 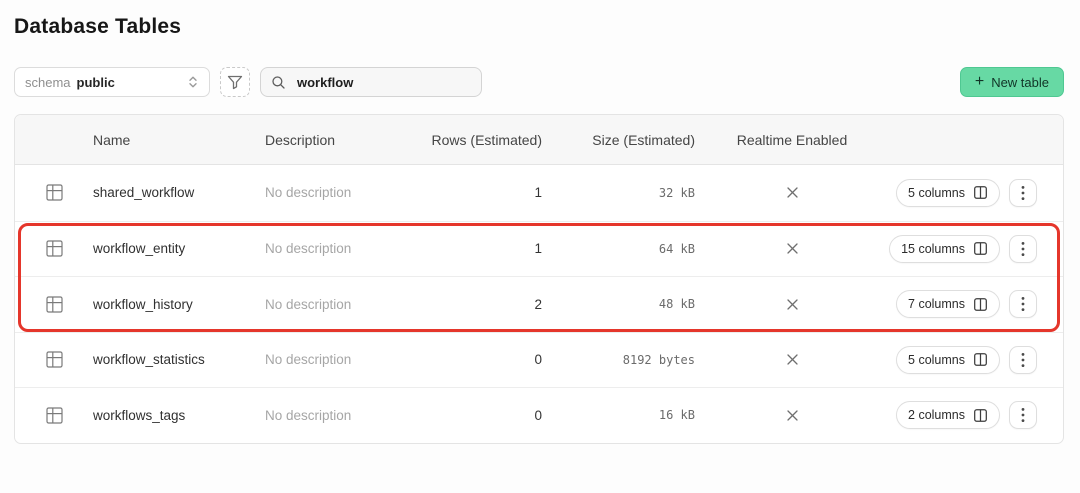 What do you see at coordinates (300, 139) in the screenshot?
I see `header-description: Description` at bounding box center [300, 139].